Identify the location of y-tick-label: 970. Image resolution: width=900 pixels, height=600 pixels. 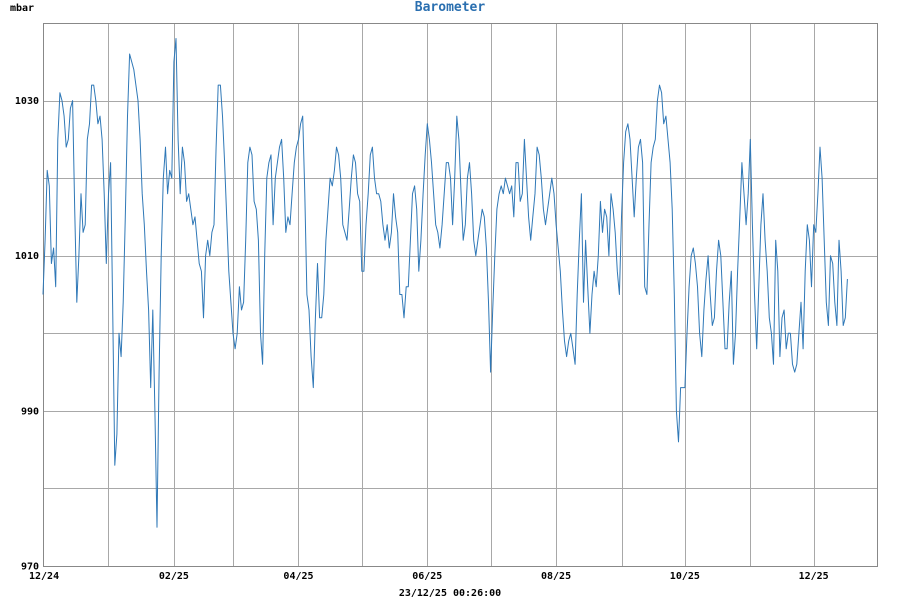
(30, 567).